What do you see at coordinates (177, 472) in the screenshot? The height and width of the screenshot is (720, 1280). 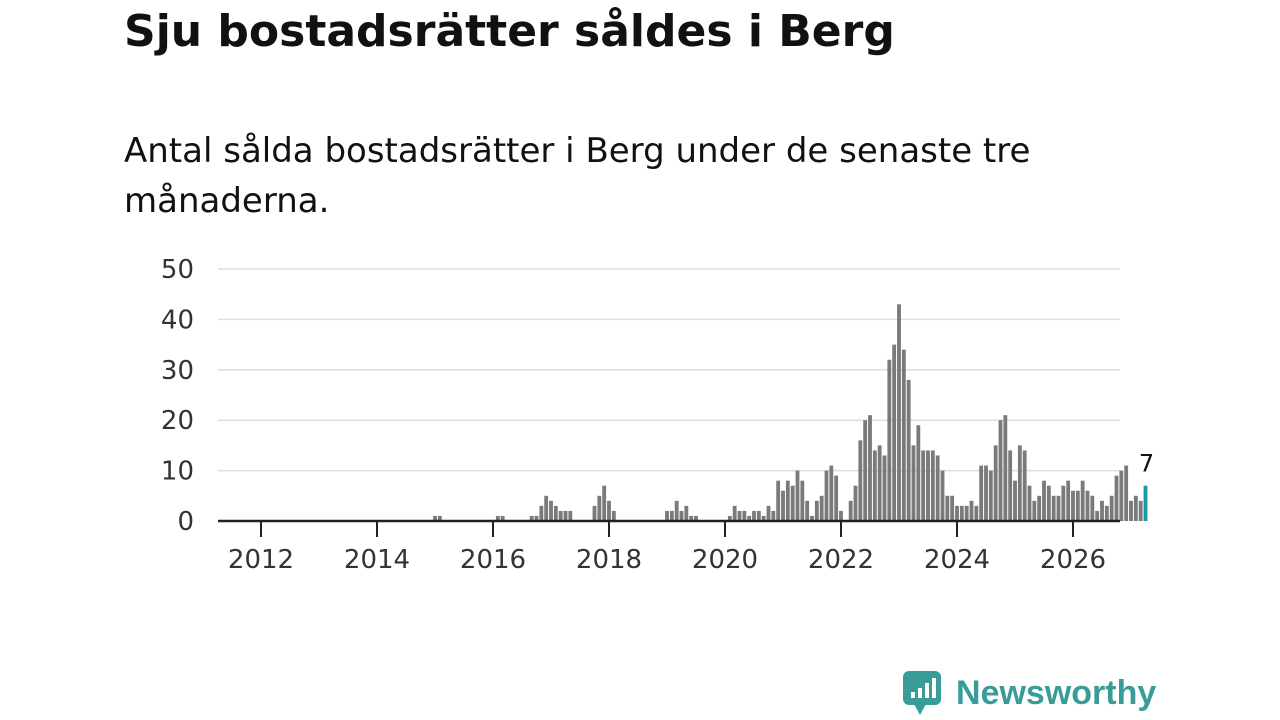 I see `y-tick-label: 10` at bounding box center [177, 472].